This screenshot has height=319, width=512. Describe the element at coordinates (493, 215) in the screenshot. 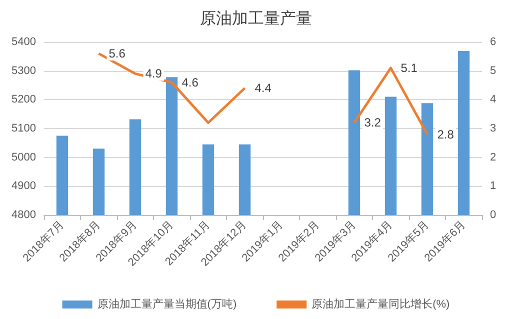

I see `y2-tick-label: 0` at that location.